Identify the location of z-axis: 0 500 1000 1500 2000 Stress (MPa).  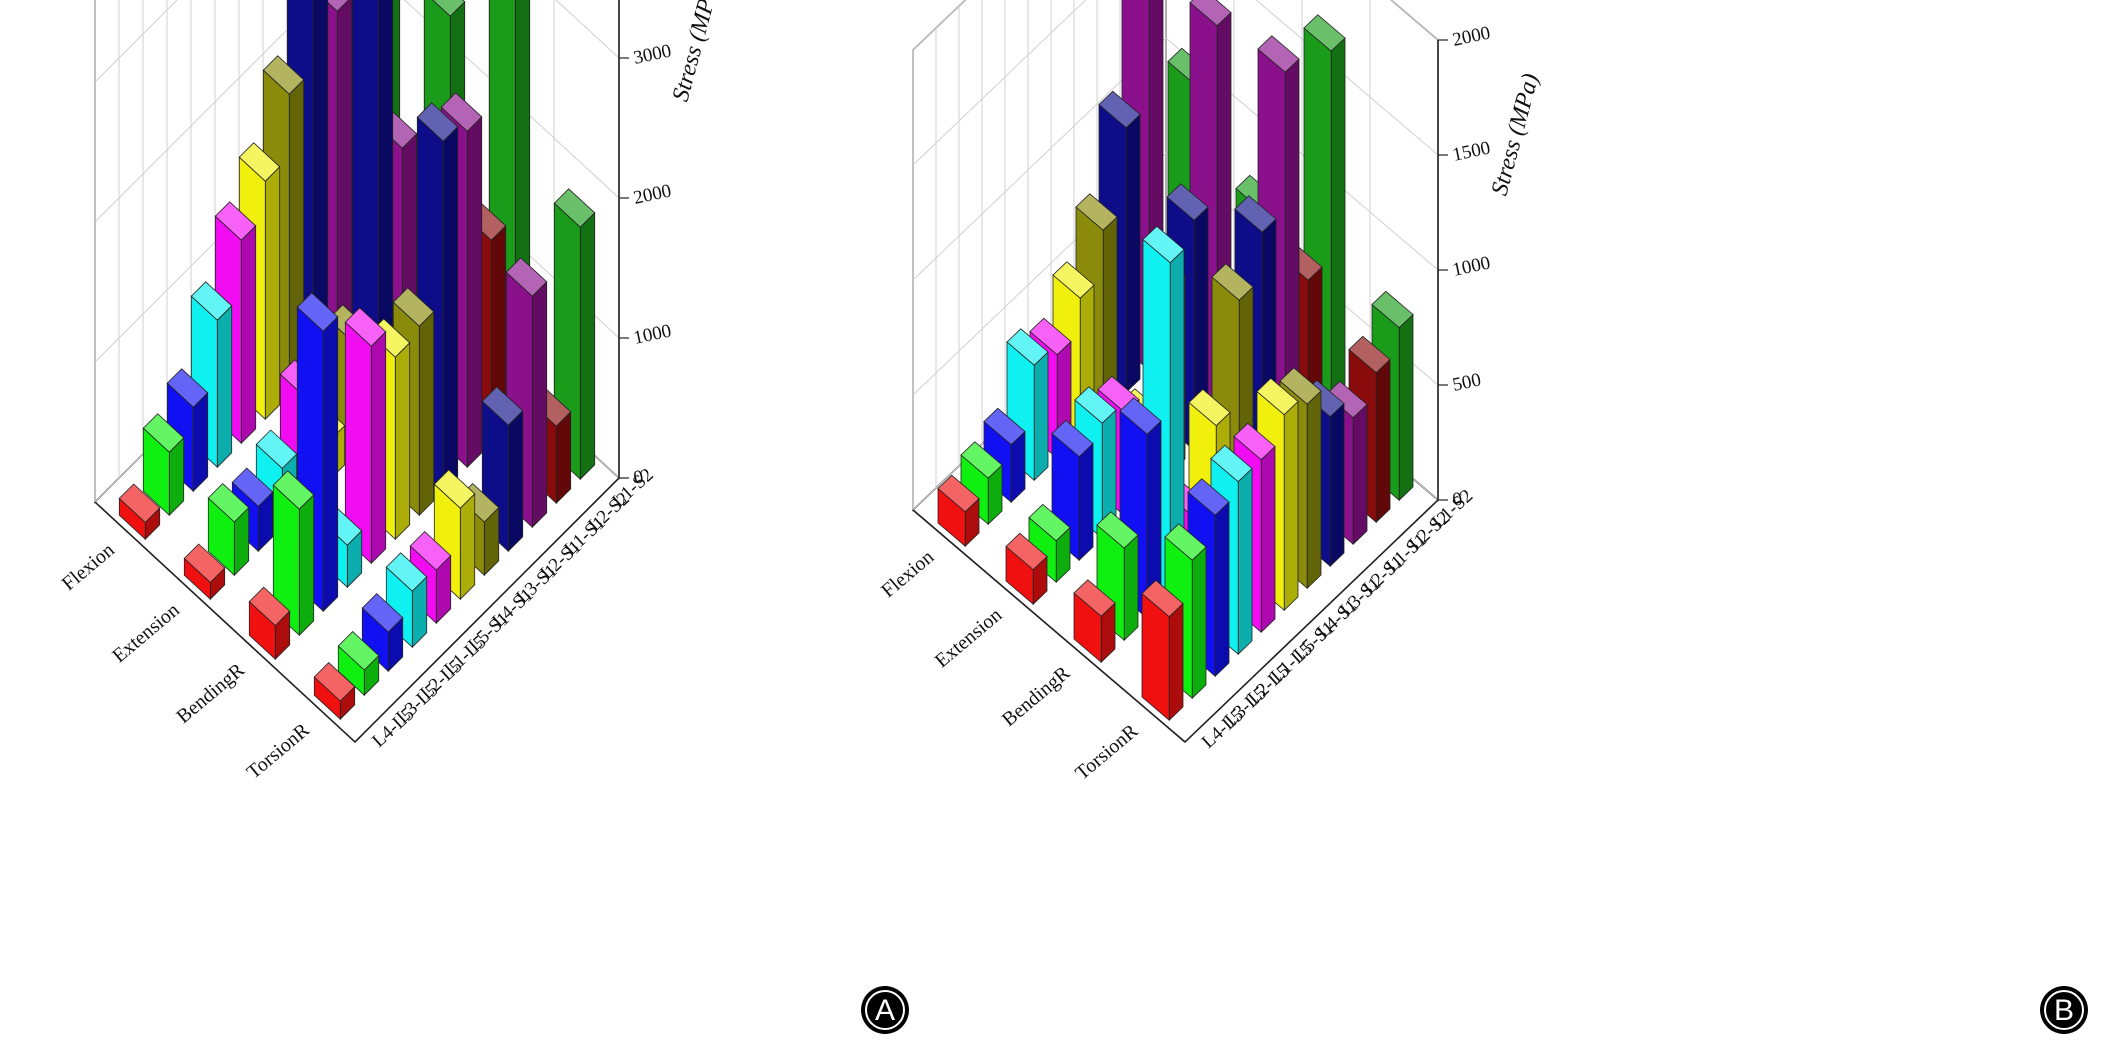
(1490, 266).